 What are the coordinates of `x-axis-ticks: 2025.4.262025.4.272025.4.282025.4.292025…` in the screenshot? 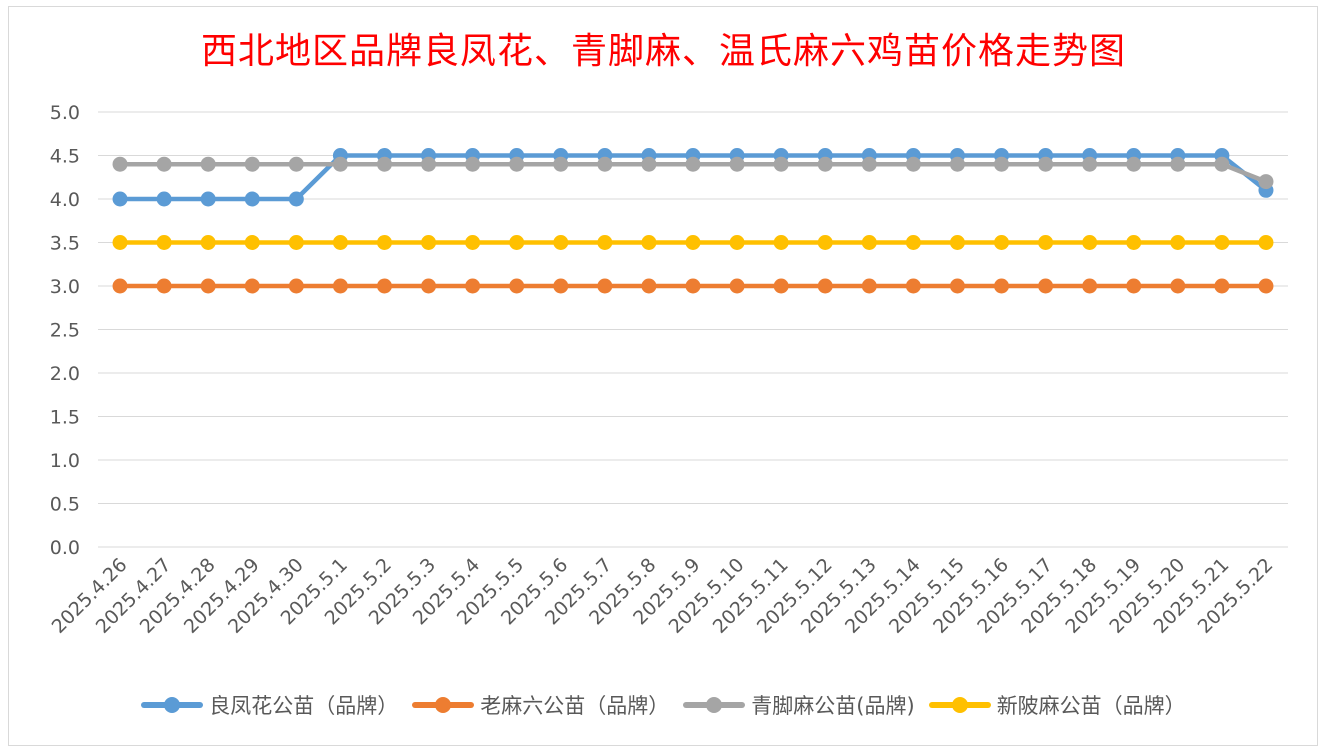 It's located at (663, 596).